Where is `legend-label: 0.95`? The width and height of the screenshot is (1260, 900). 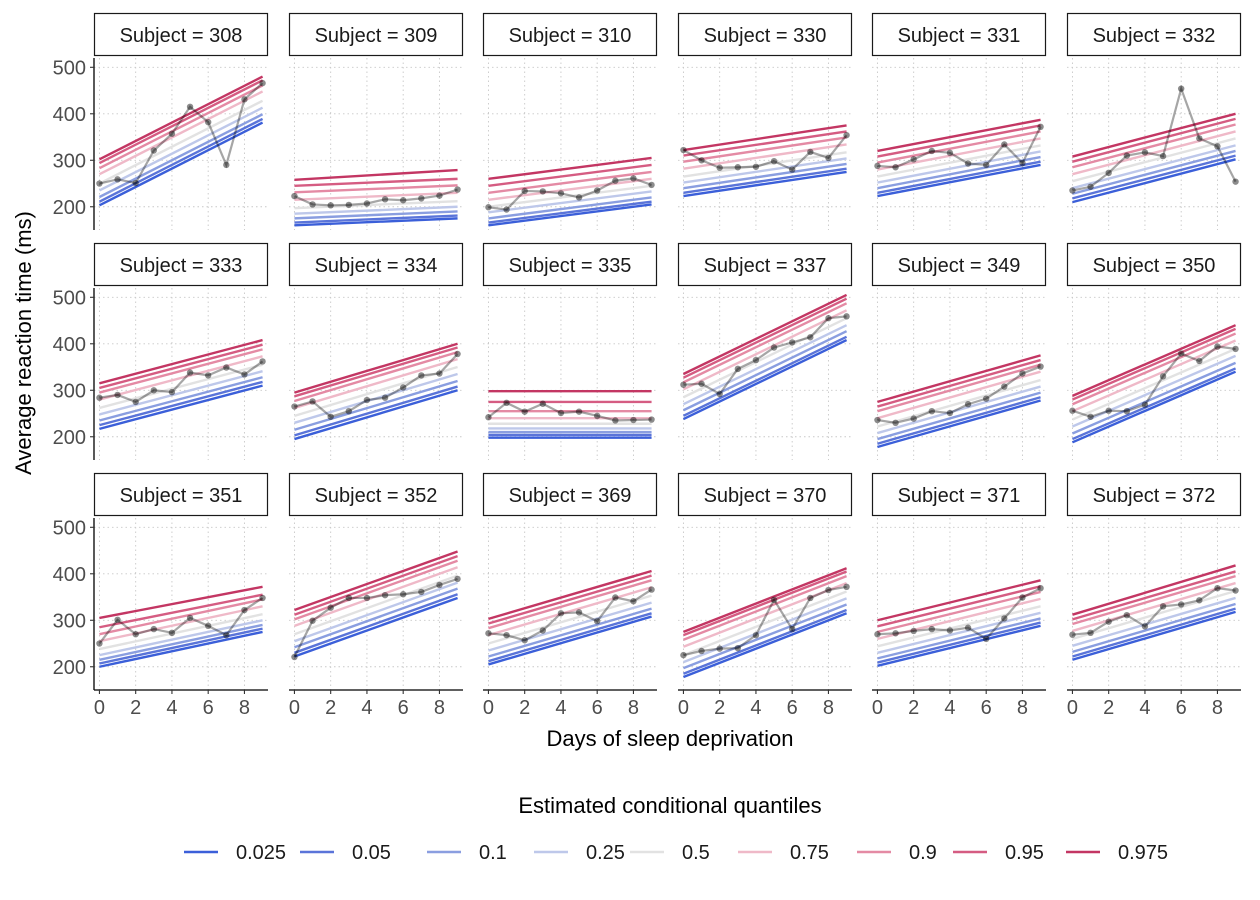
legend-label: 0.95 is located at coordinates (1024, 853).